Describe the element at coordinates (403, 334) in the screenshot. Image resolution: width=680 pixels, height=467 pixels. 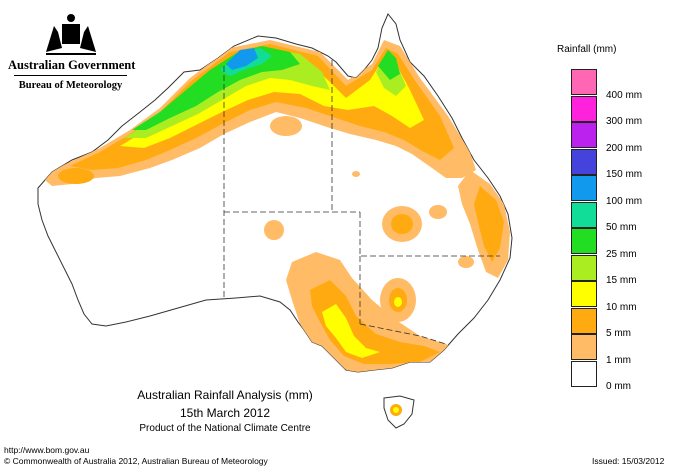
I see `border-nsw-vic` at that location.